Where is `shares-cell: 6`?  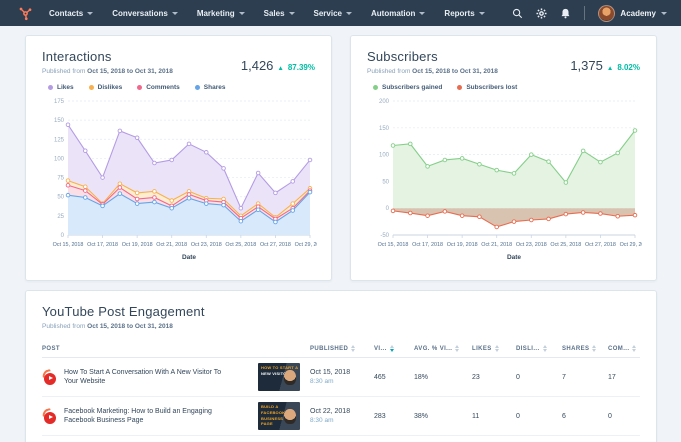 shares-cell: 6 is located at coordinates (564, 416).